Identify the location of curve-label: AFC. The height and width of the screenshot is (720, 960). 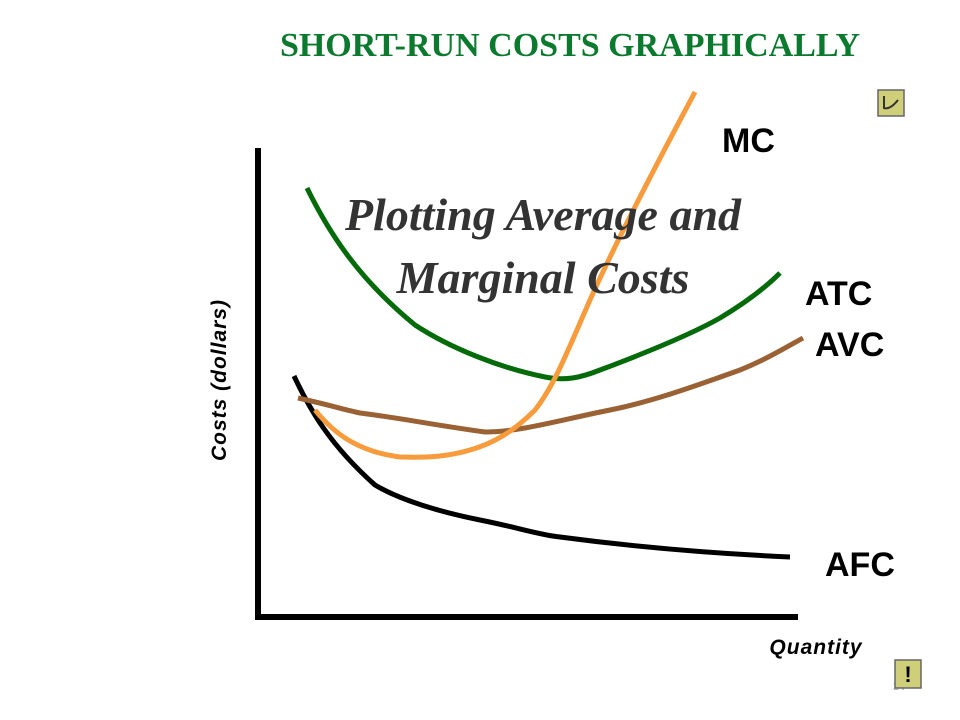
(860, 565).